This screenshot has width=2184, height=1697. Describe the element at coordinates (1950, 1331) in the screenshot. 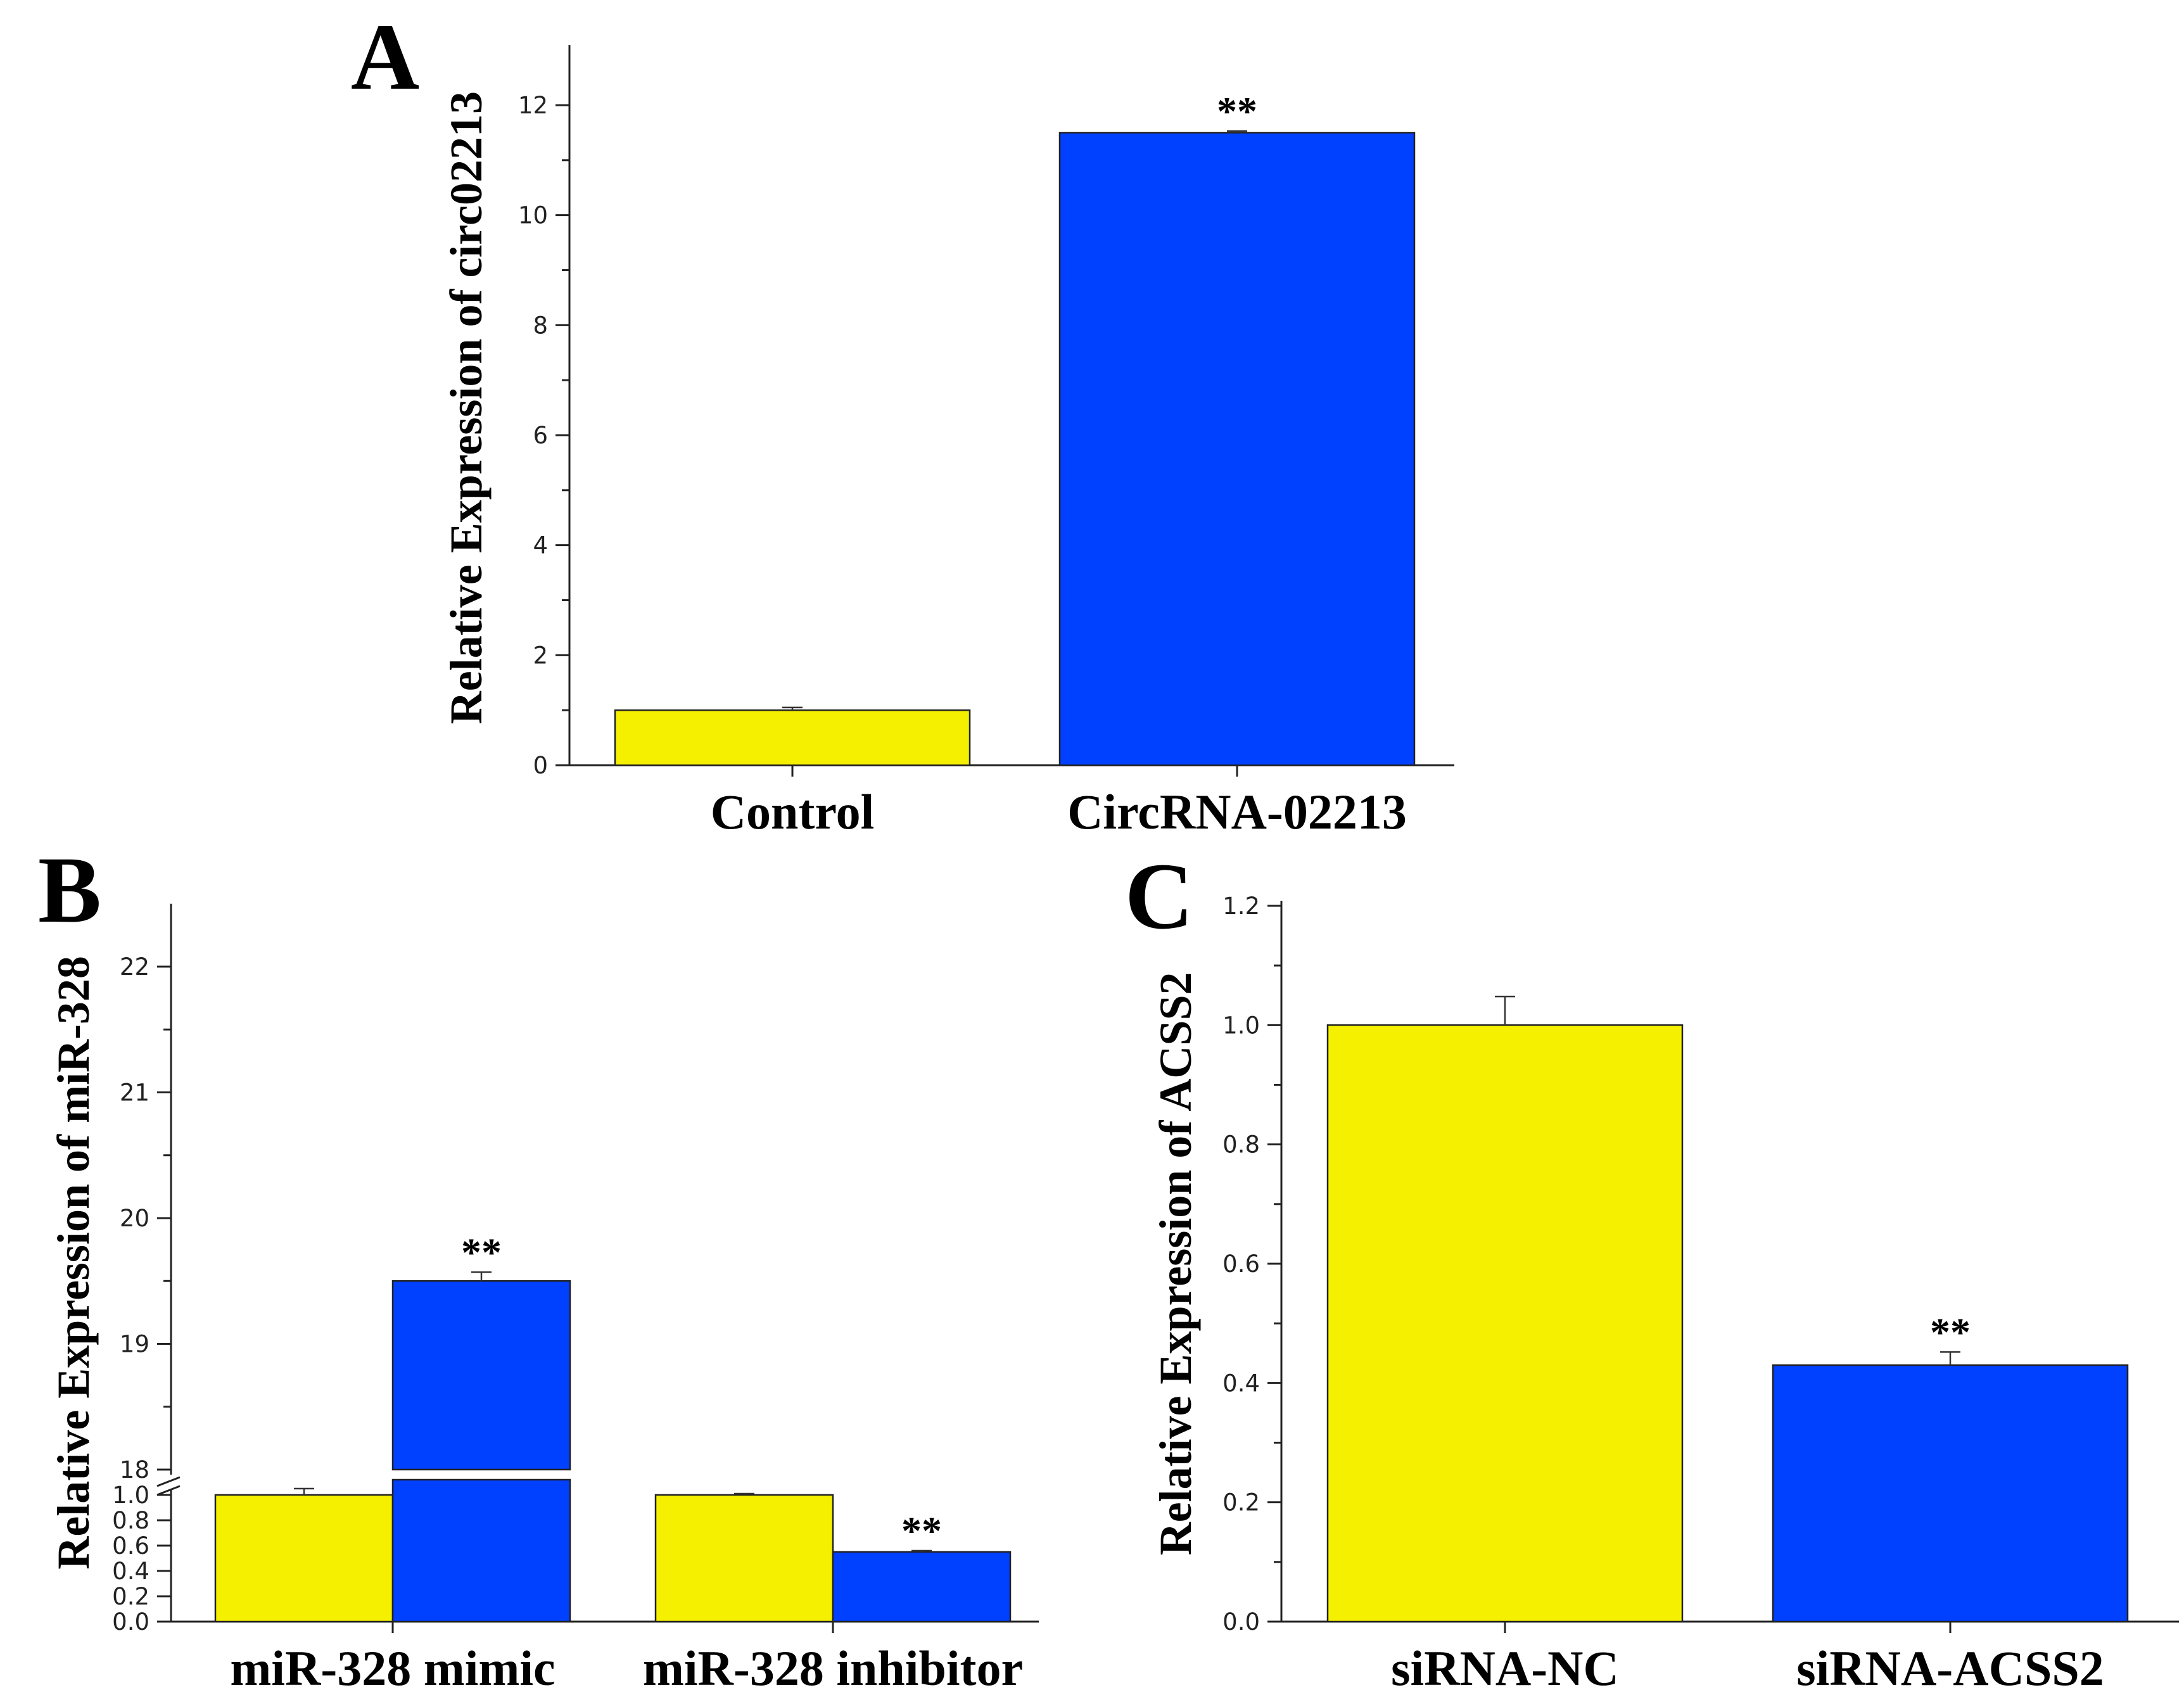

I see `panel-c-significance: **` at that location.